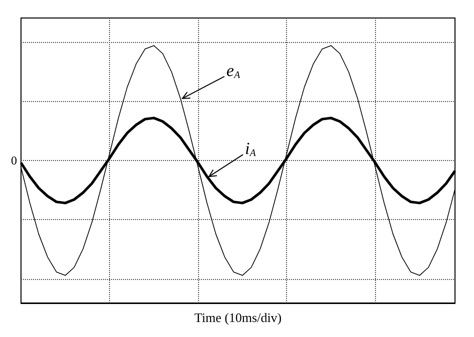 The height and width of the screenshot is (337, 474). What do you see at coordinates (14, 161) in the screenshot?
I see `text: 0` at bounding box center [14, 161].